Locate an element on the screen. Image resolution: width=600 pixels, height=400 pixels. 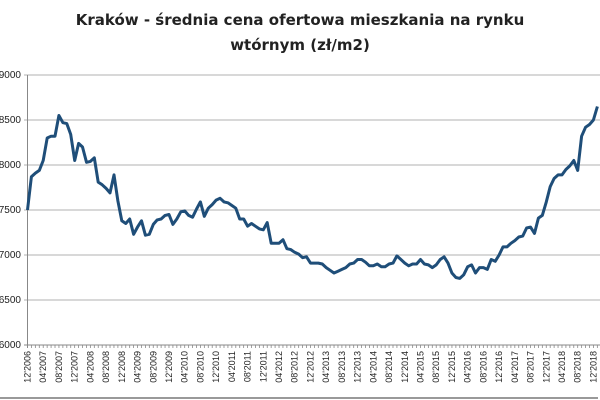
x-tick-label: 04'2015 is located at coordinates (421, 367).